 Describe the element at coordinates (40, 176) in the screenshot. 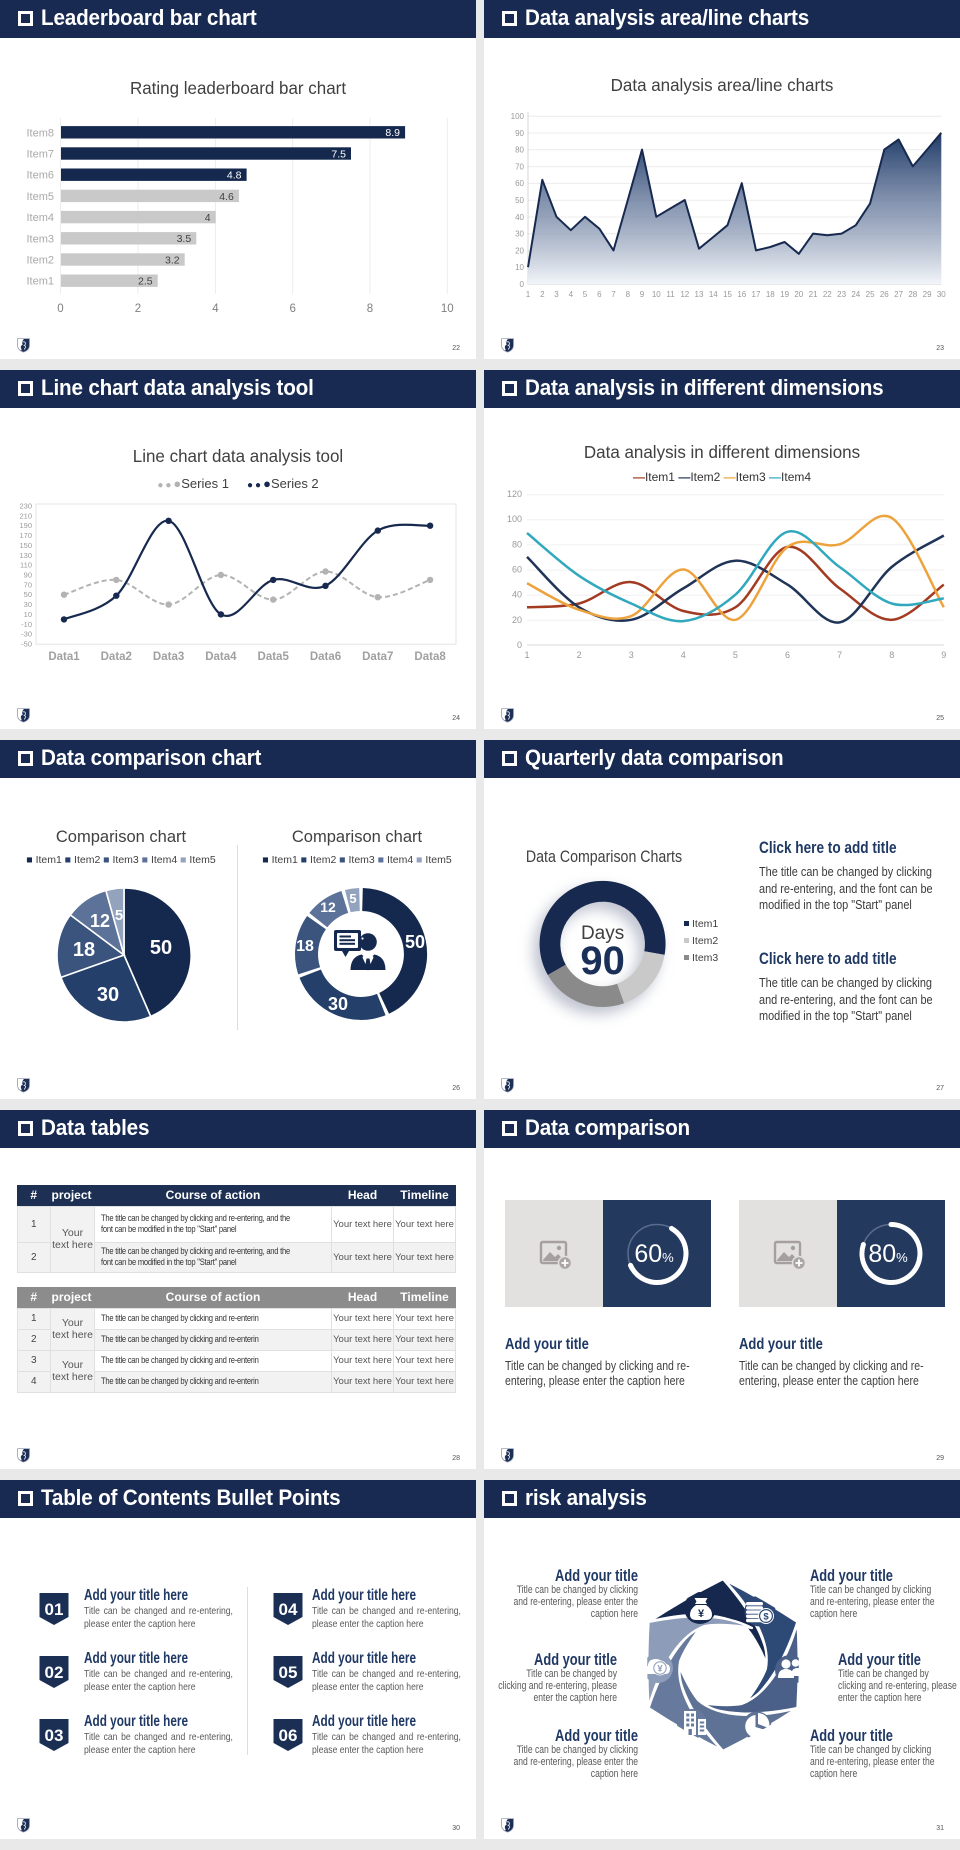

I see `svg-text: Item6` at that location.